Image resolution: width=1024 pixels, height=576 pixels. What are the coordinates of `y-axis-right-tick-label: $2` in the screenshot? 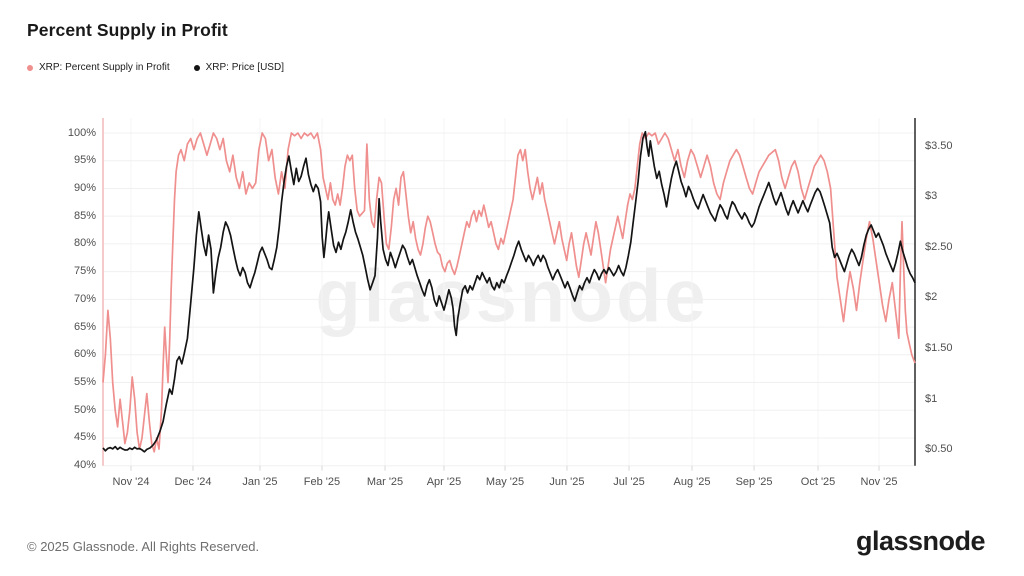 It's located at (931, 297).